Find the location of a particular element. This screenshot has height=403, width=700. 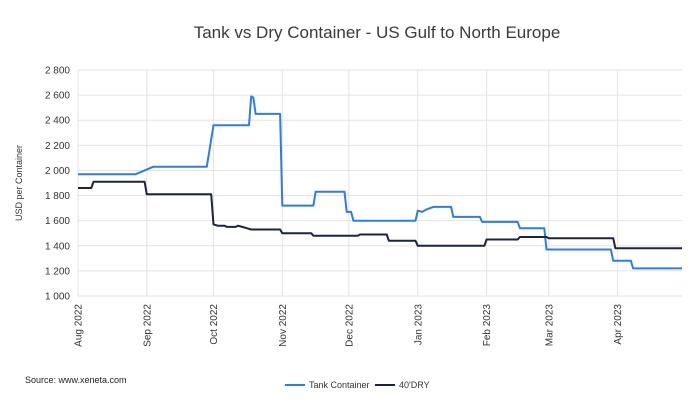

y-tick-label: 1 000 is located at coordinates (57, 297).